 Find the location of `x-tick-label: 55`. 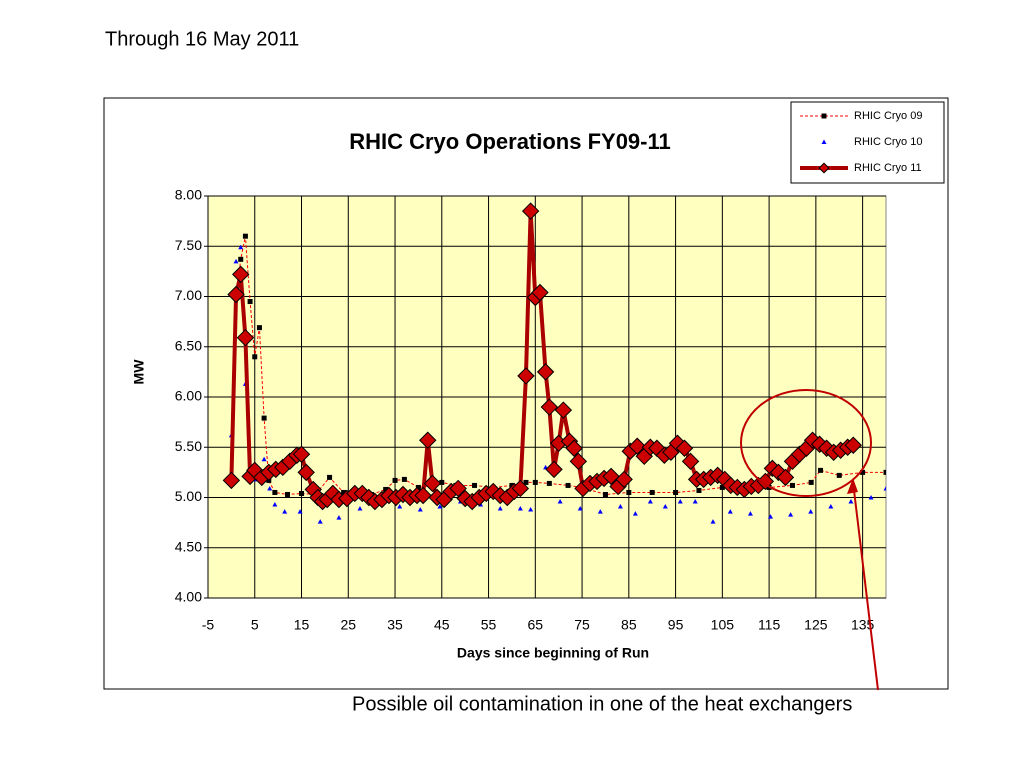

x-tick-label: 55 is located at coordinates (489, 625).